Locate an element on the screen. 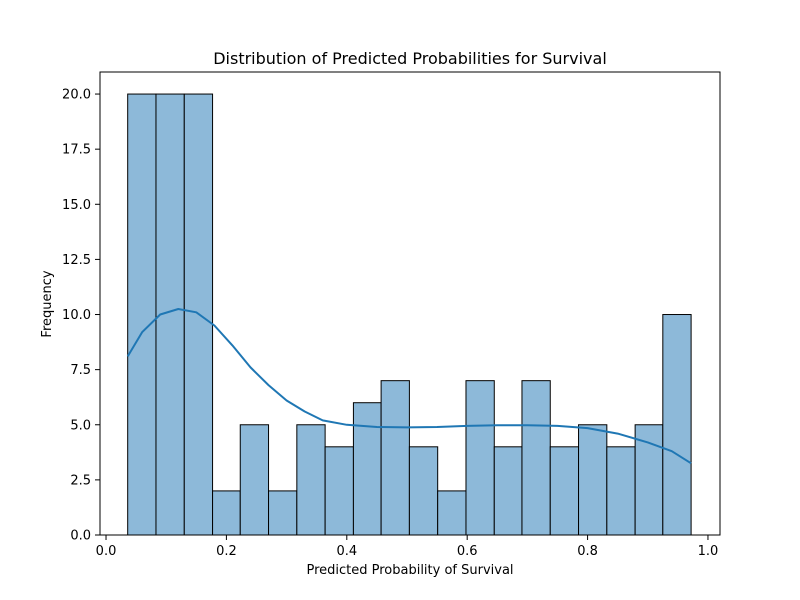 The image size is (800, 600). y-tick-label: 12.5 is located at coordinates (76, 260).